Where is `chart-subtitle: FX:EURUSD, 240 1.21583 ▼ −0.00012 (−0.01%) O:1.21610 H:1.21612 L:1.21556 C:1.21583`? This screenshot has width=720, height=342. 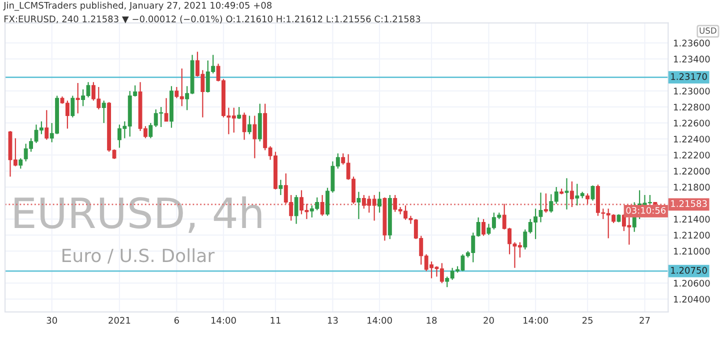
chart-subtitle: FX:EURUSD, 240 1.21583 ▼ −0.00012 (−0.01%) O:1.21610 H:1.21612 L:1.21556 C:1.21583 is located at coordinates (212, 19).